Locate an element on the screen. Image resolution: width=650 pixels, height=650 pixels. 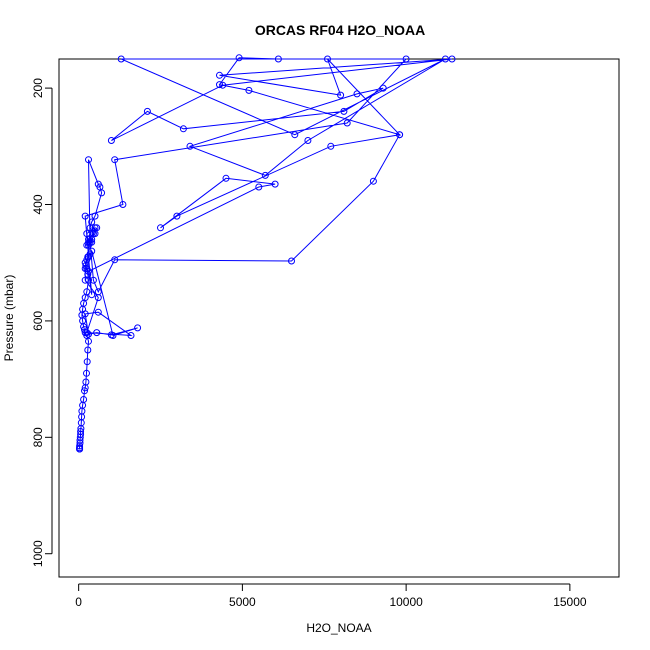
y-tick-label: 200 is located at coordinates (38, 88).